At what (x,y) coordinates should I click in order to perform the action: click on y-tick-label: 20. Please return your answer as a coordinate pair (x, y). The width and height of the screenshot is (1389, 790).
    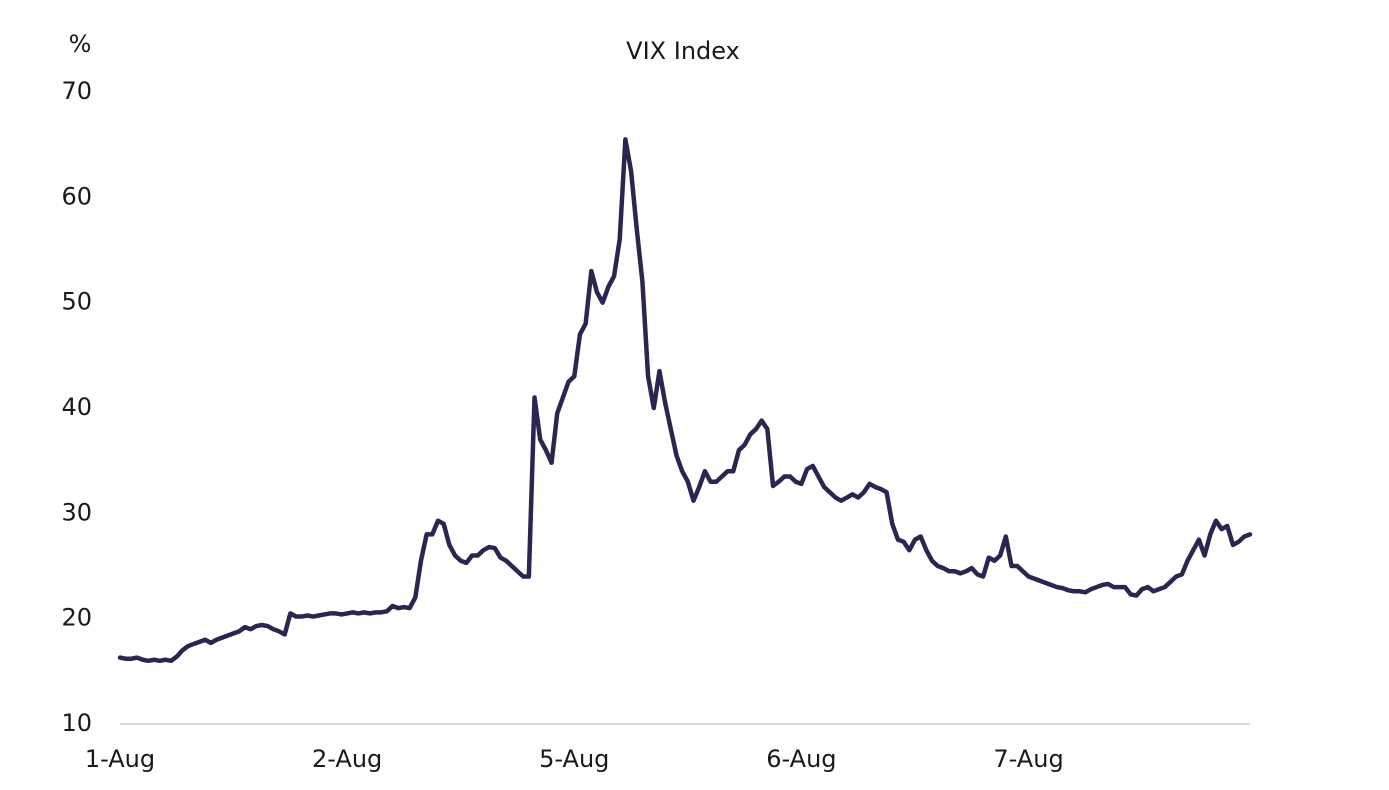
    Looking at the image, I should click on (76, 618).